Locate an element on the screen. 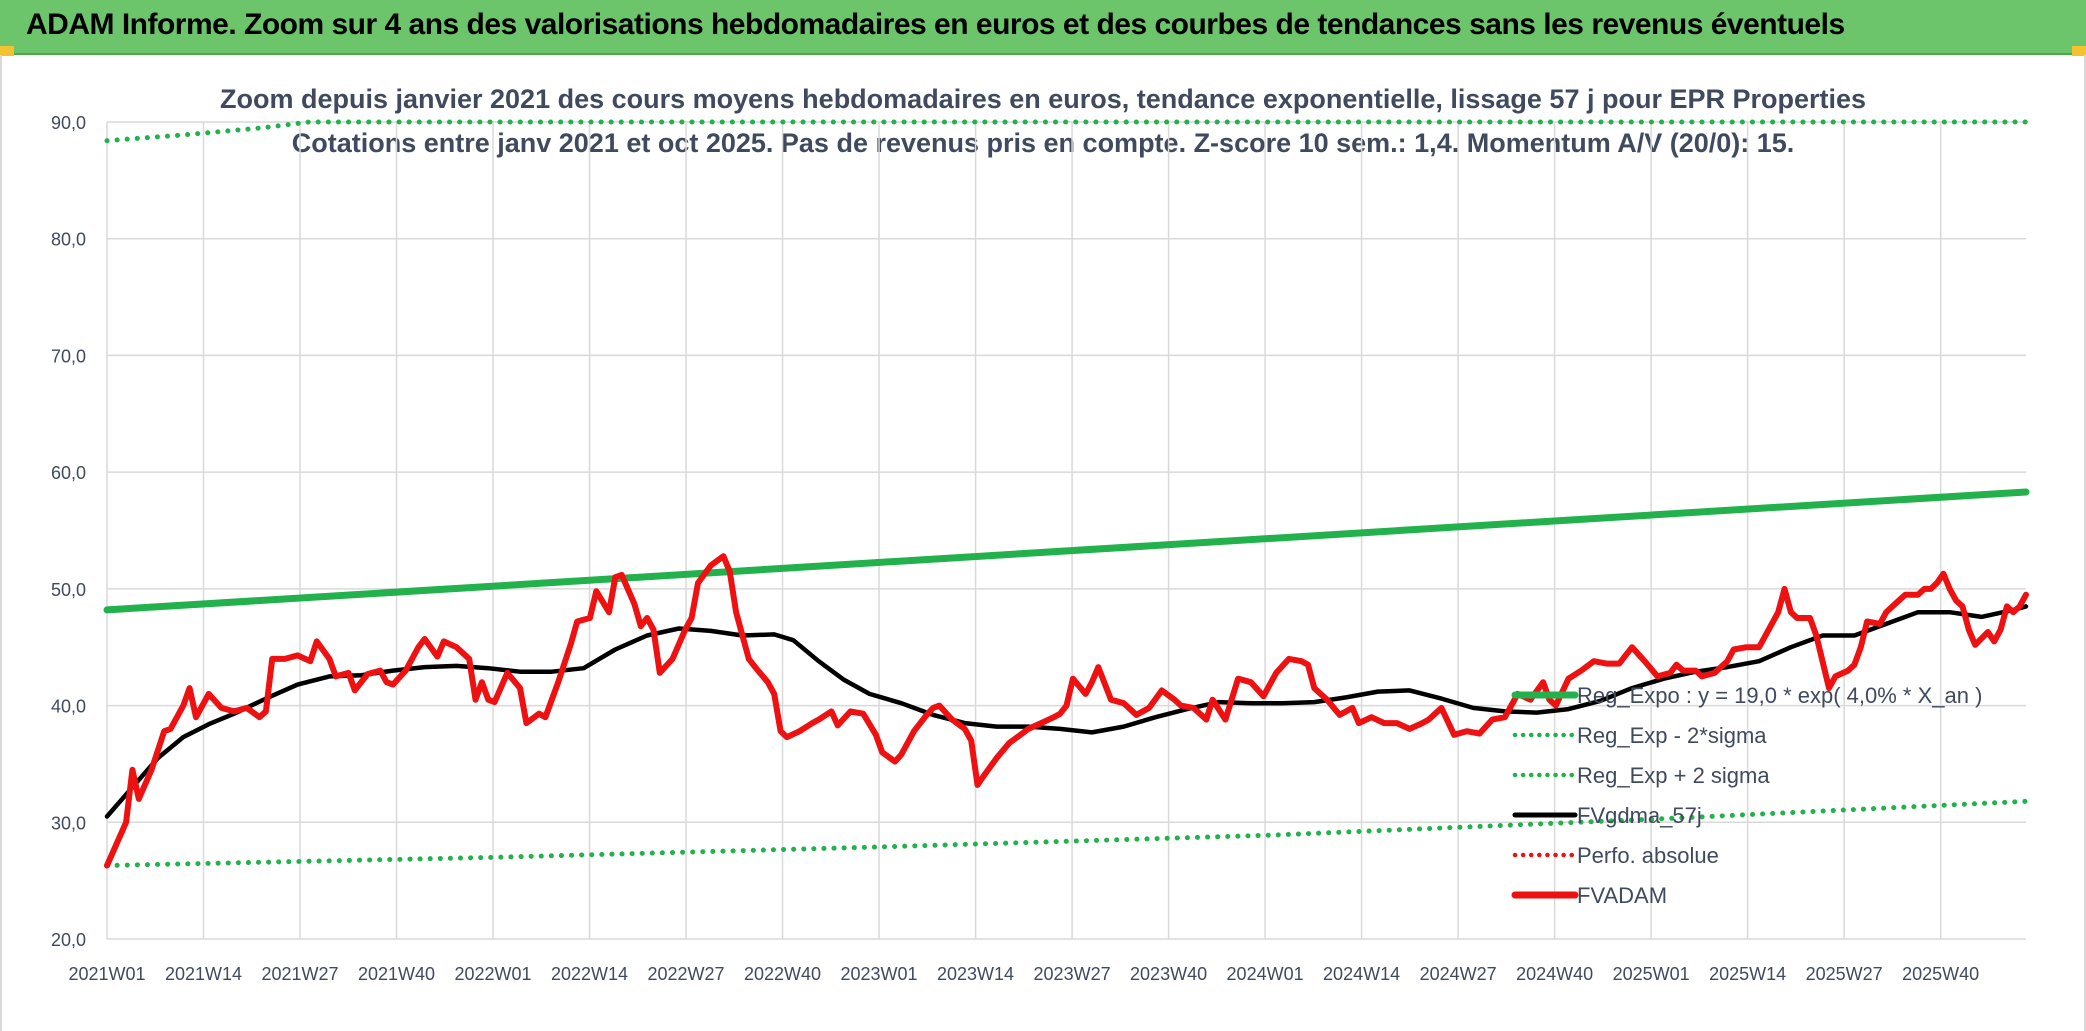 The image size is (2086, 1031). x-tick-label: 2024W27 is located at coordinates (1458, 974).